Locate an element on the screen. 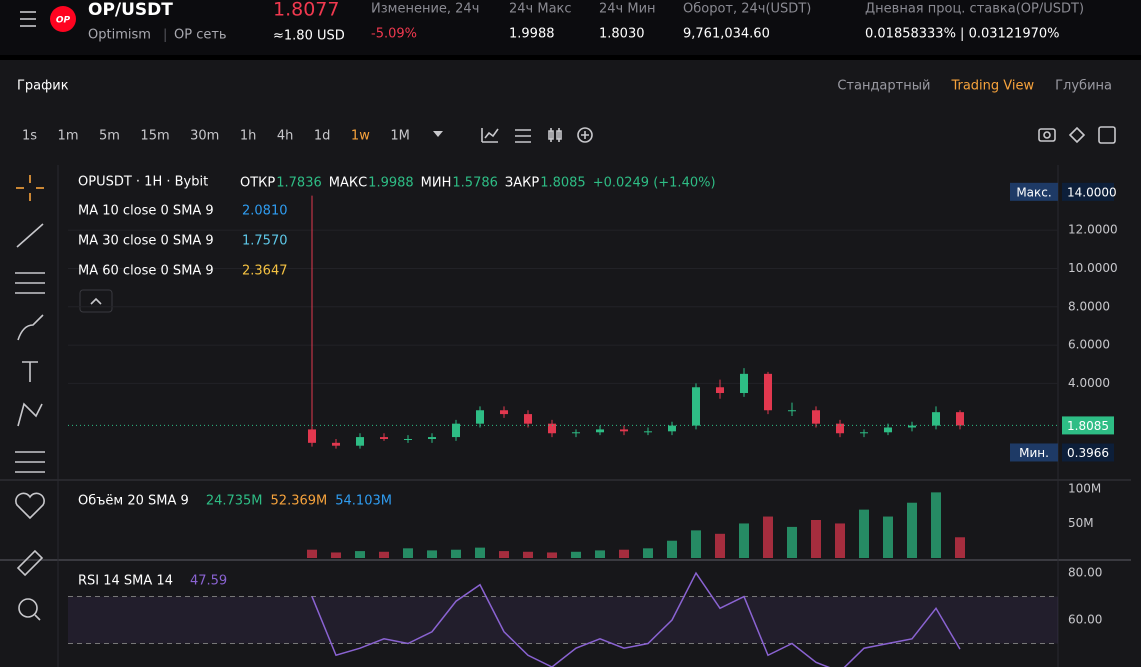 The width and height of the screenshot is (1141, 667). interval: 1M is located at coordinates (400, 136).